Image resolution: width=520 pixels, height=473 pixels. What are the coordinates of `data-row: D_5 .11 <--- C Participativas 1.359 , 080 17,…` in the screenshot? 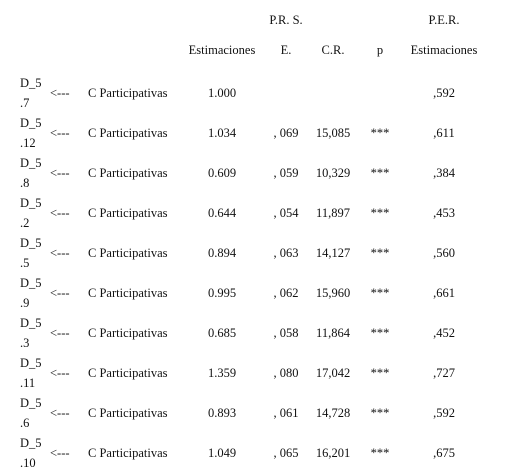 It's located at (253, 373).